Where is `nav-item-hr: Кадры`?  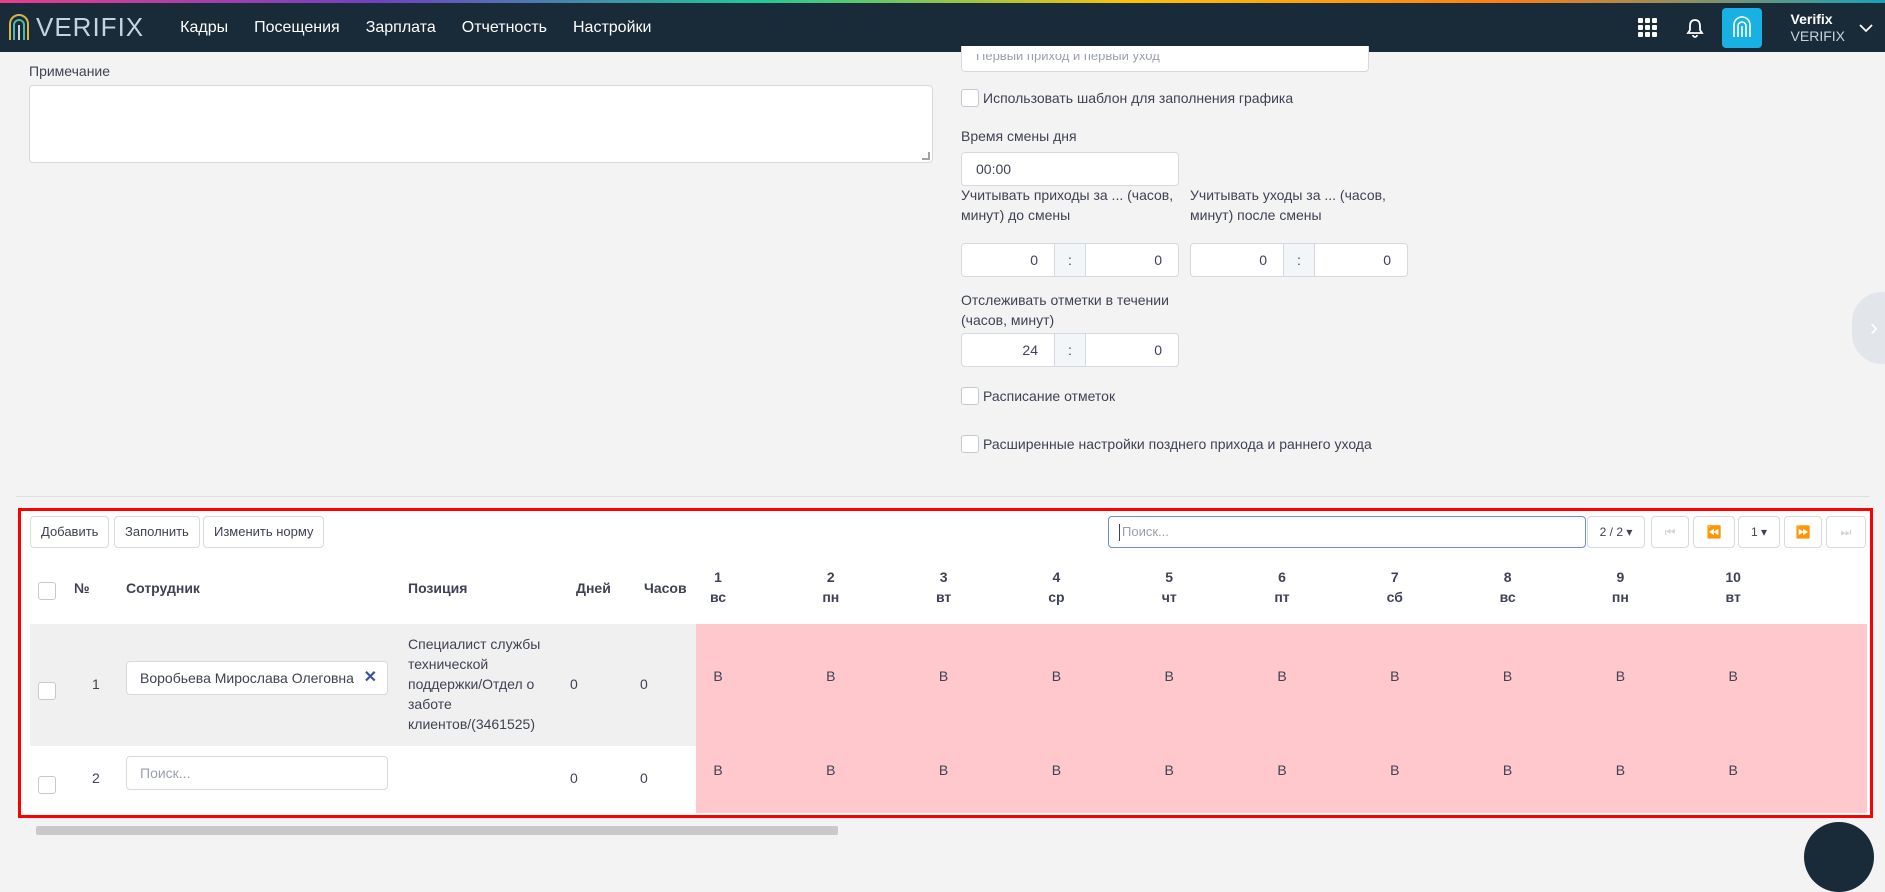
nav-item-hr: Кадры is located at coordinates (204, 27).